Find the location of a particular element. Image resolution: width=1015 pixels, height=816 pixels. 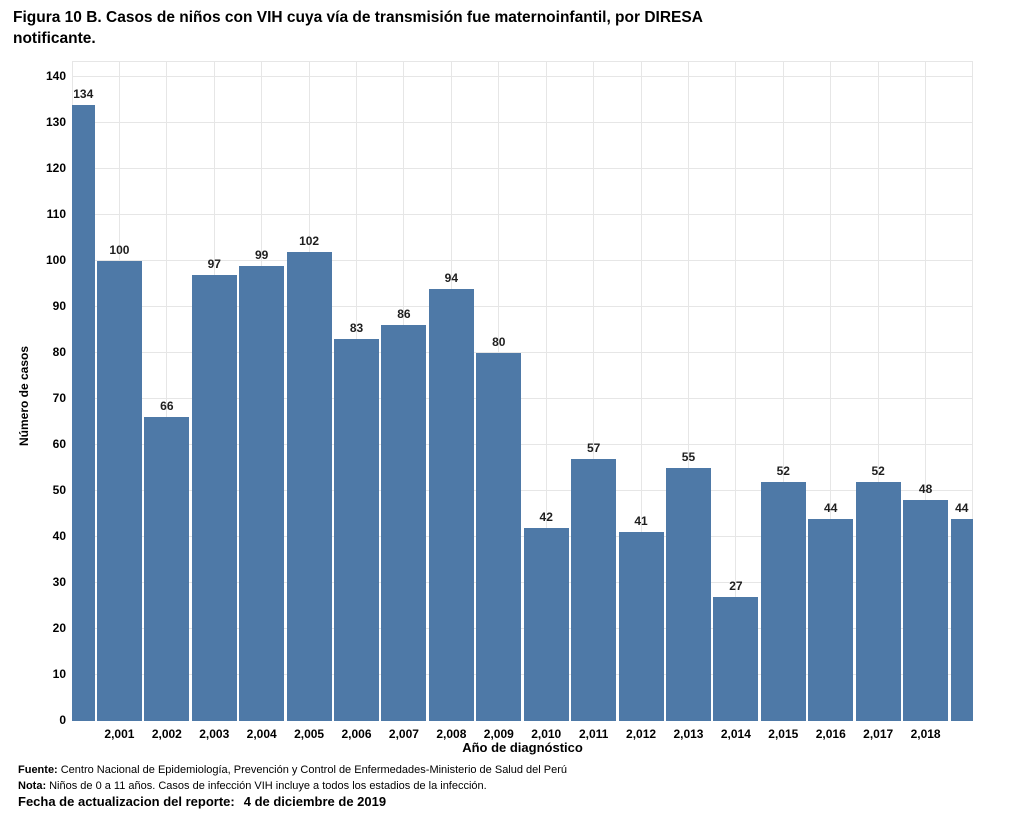

y-tick-label: 50 is located at coordinates (59, 489).